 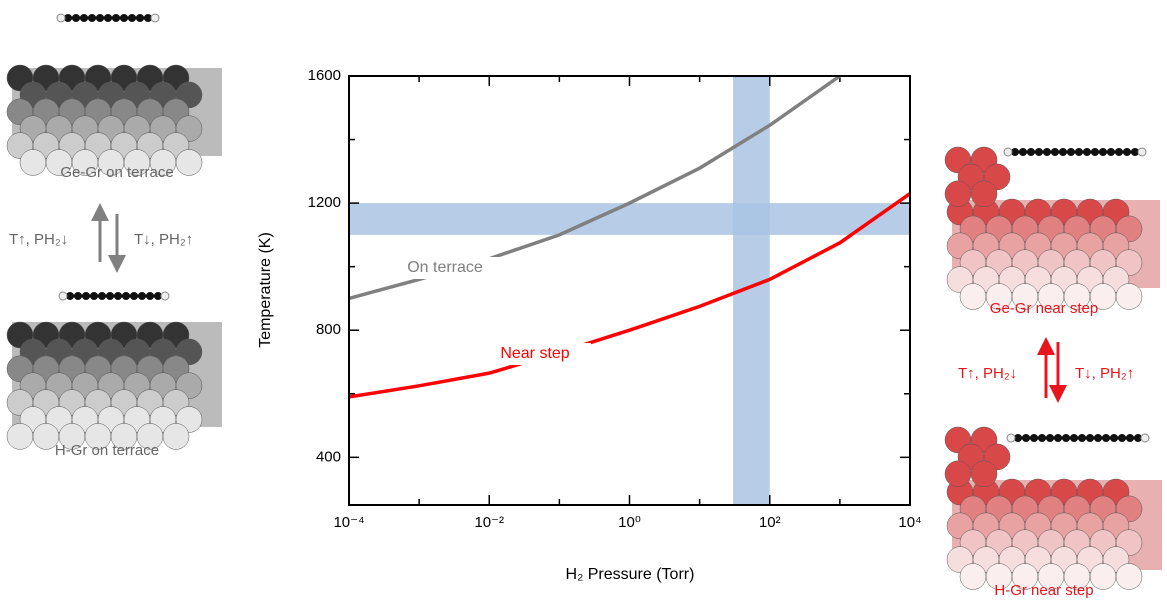 What do you see at coordinates (328, 456) in the screenshot?
I see `y-tick-label: 400` at bounding box center [328, 456].